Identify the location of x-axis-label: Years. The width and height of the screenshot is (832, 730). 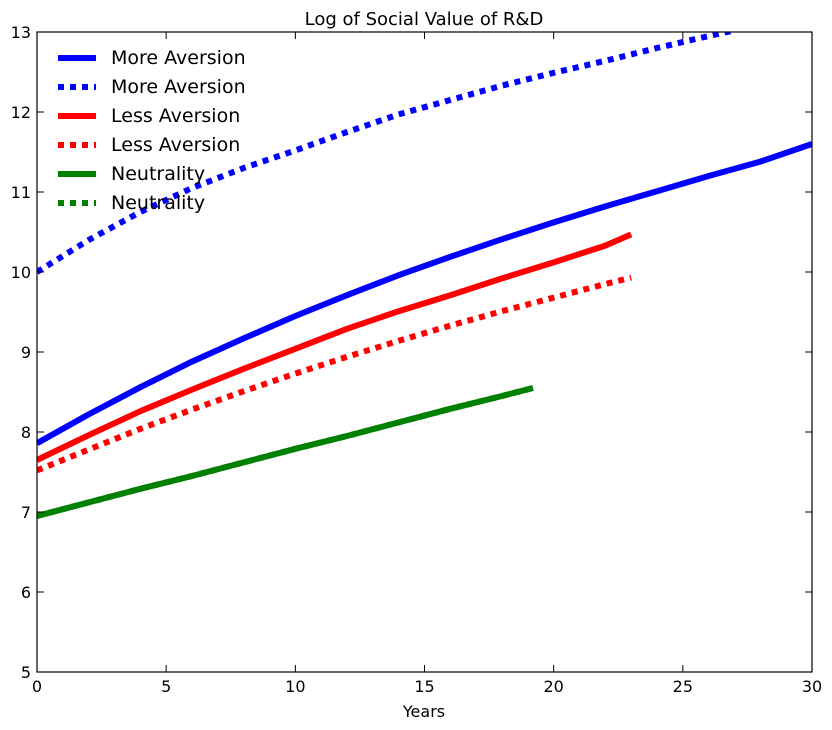
(423, 711).